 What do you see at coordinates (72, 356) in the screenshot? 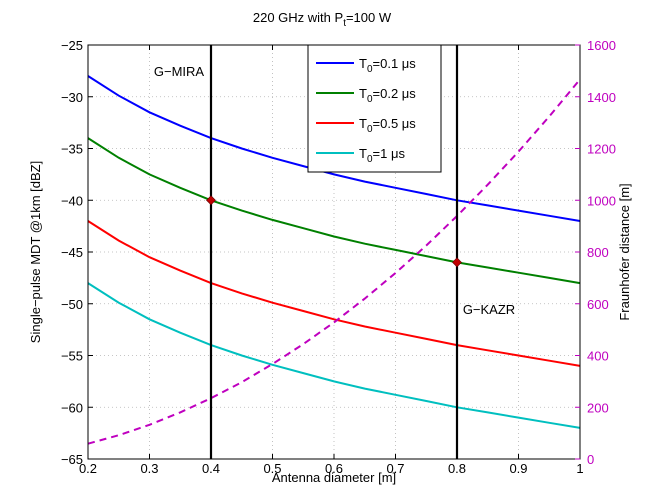
I see `y-tick-label: −55` at bounding box center [72, 356].